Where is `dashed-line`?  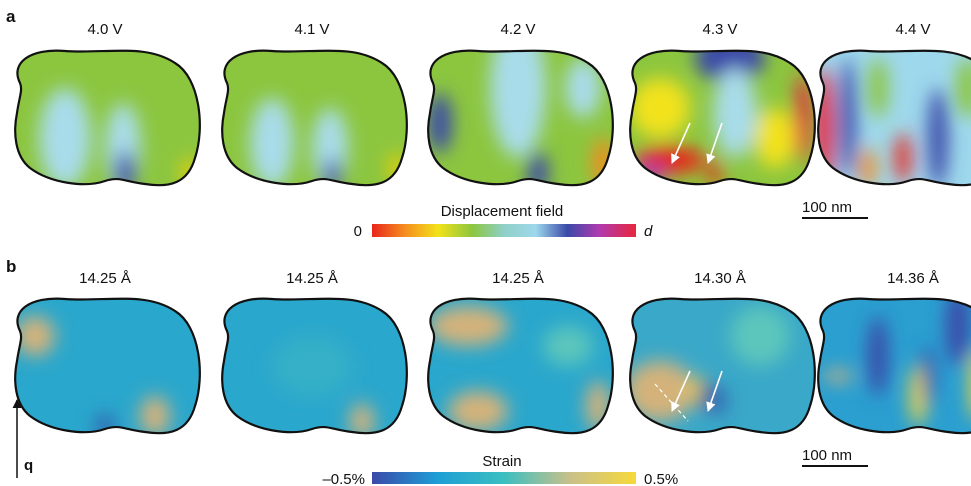
dashed-line is located at coordinates (671, 402).